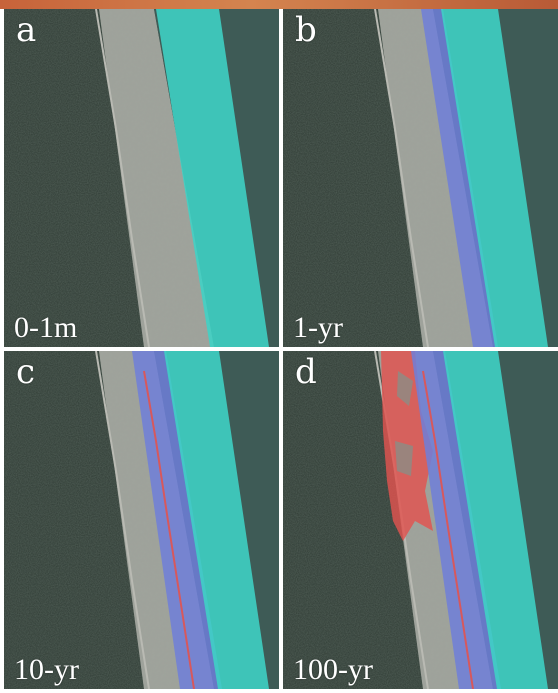  What do you see at coordinates (46, 327) in the screenshot?
I see `panel-label: 0-1m` at bounding box center [46, 327].